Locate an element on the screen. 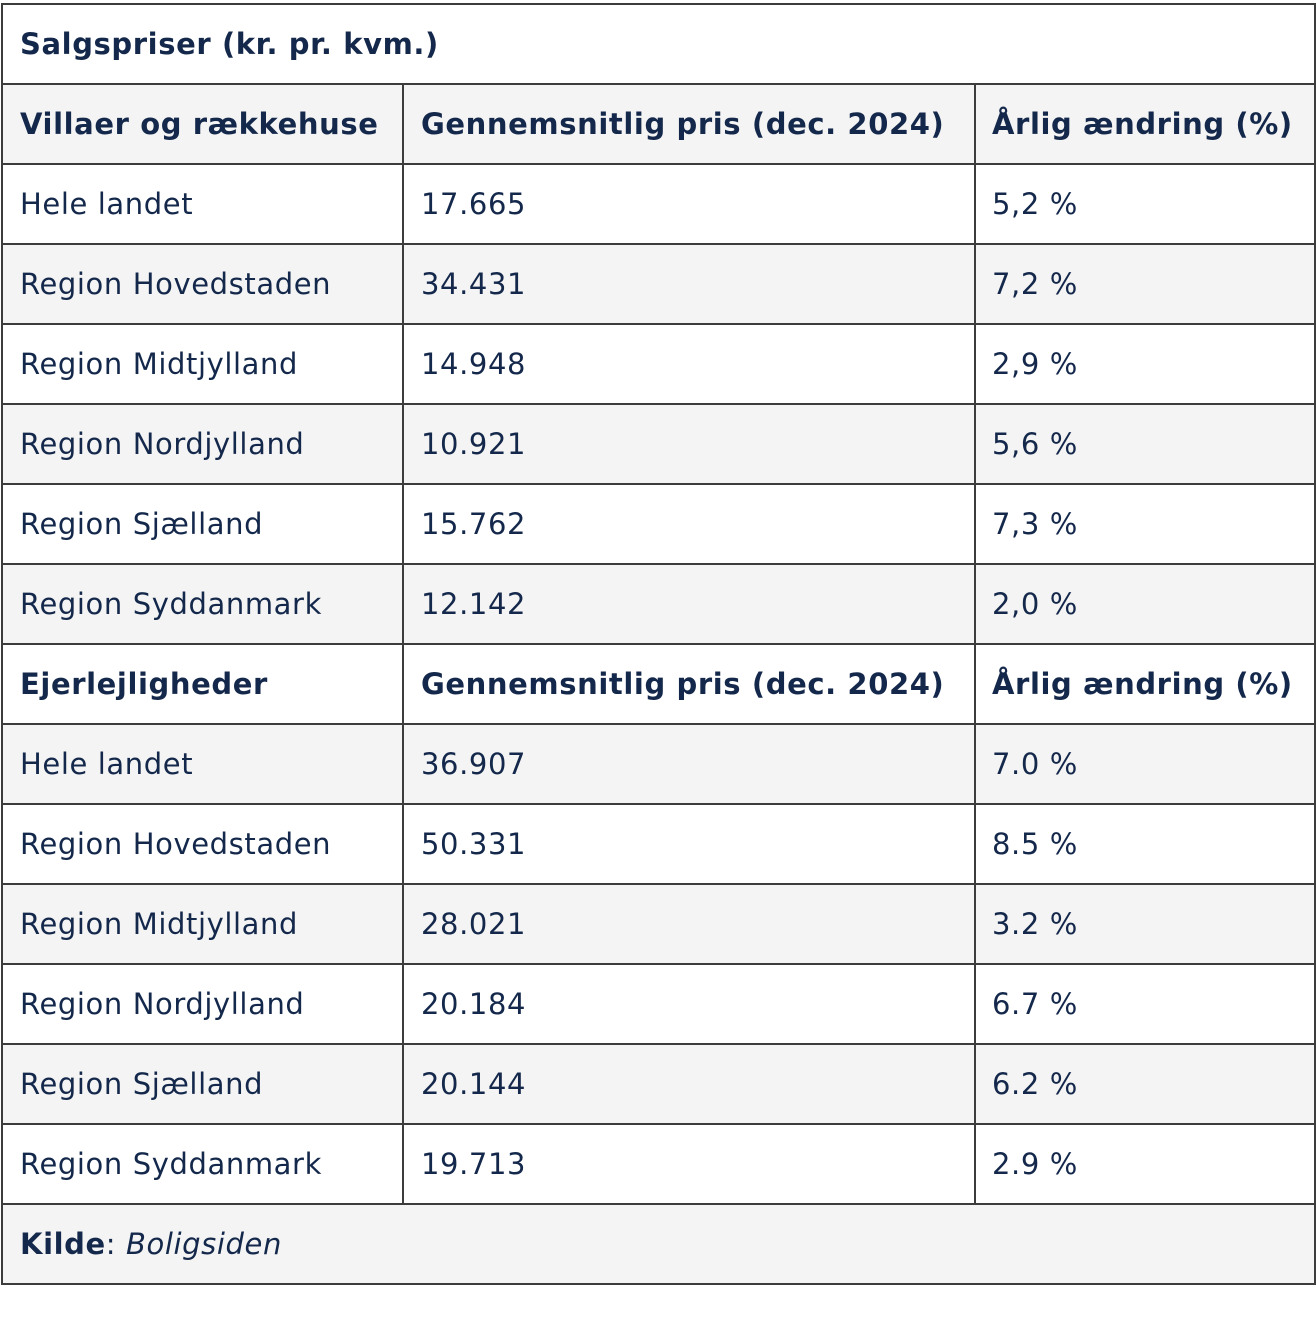 The width and height of the screenshot is (1316, 1318). source-label: Kilde is located at coordinates (63, 1244).